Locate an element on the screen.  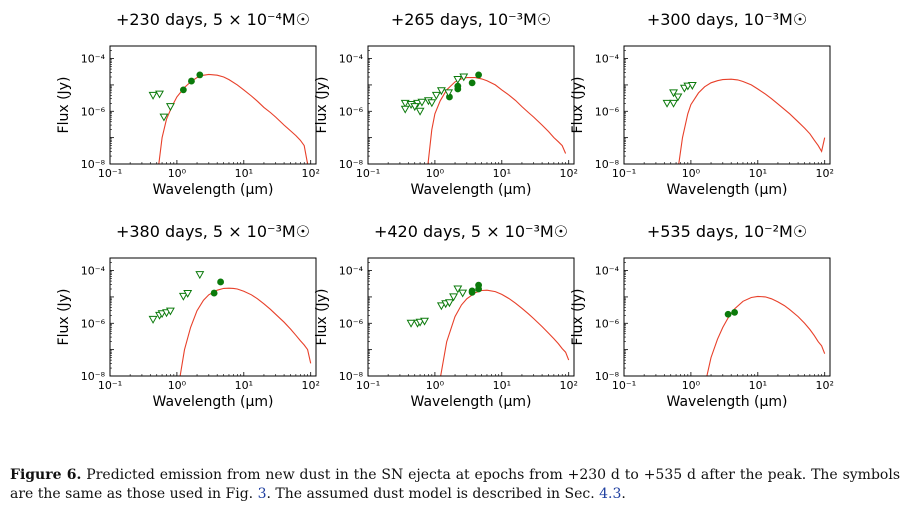
caption-label: Figure 6. is located at coordinates (46, 475).